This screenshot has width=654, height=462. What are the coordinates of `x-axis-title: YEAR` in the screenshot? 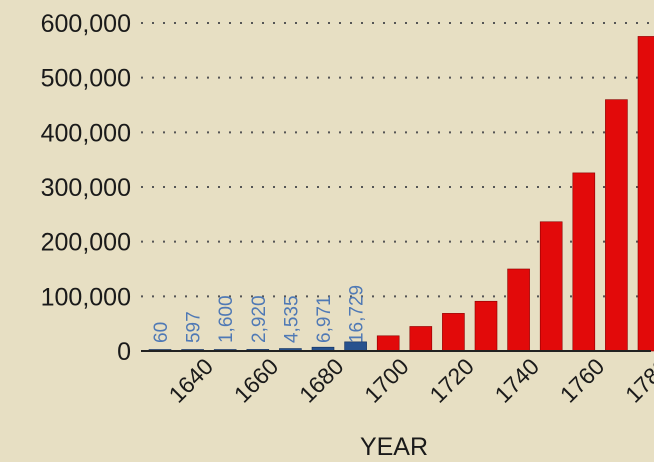 It's located at (394, 447).